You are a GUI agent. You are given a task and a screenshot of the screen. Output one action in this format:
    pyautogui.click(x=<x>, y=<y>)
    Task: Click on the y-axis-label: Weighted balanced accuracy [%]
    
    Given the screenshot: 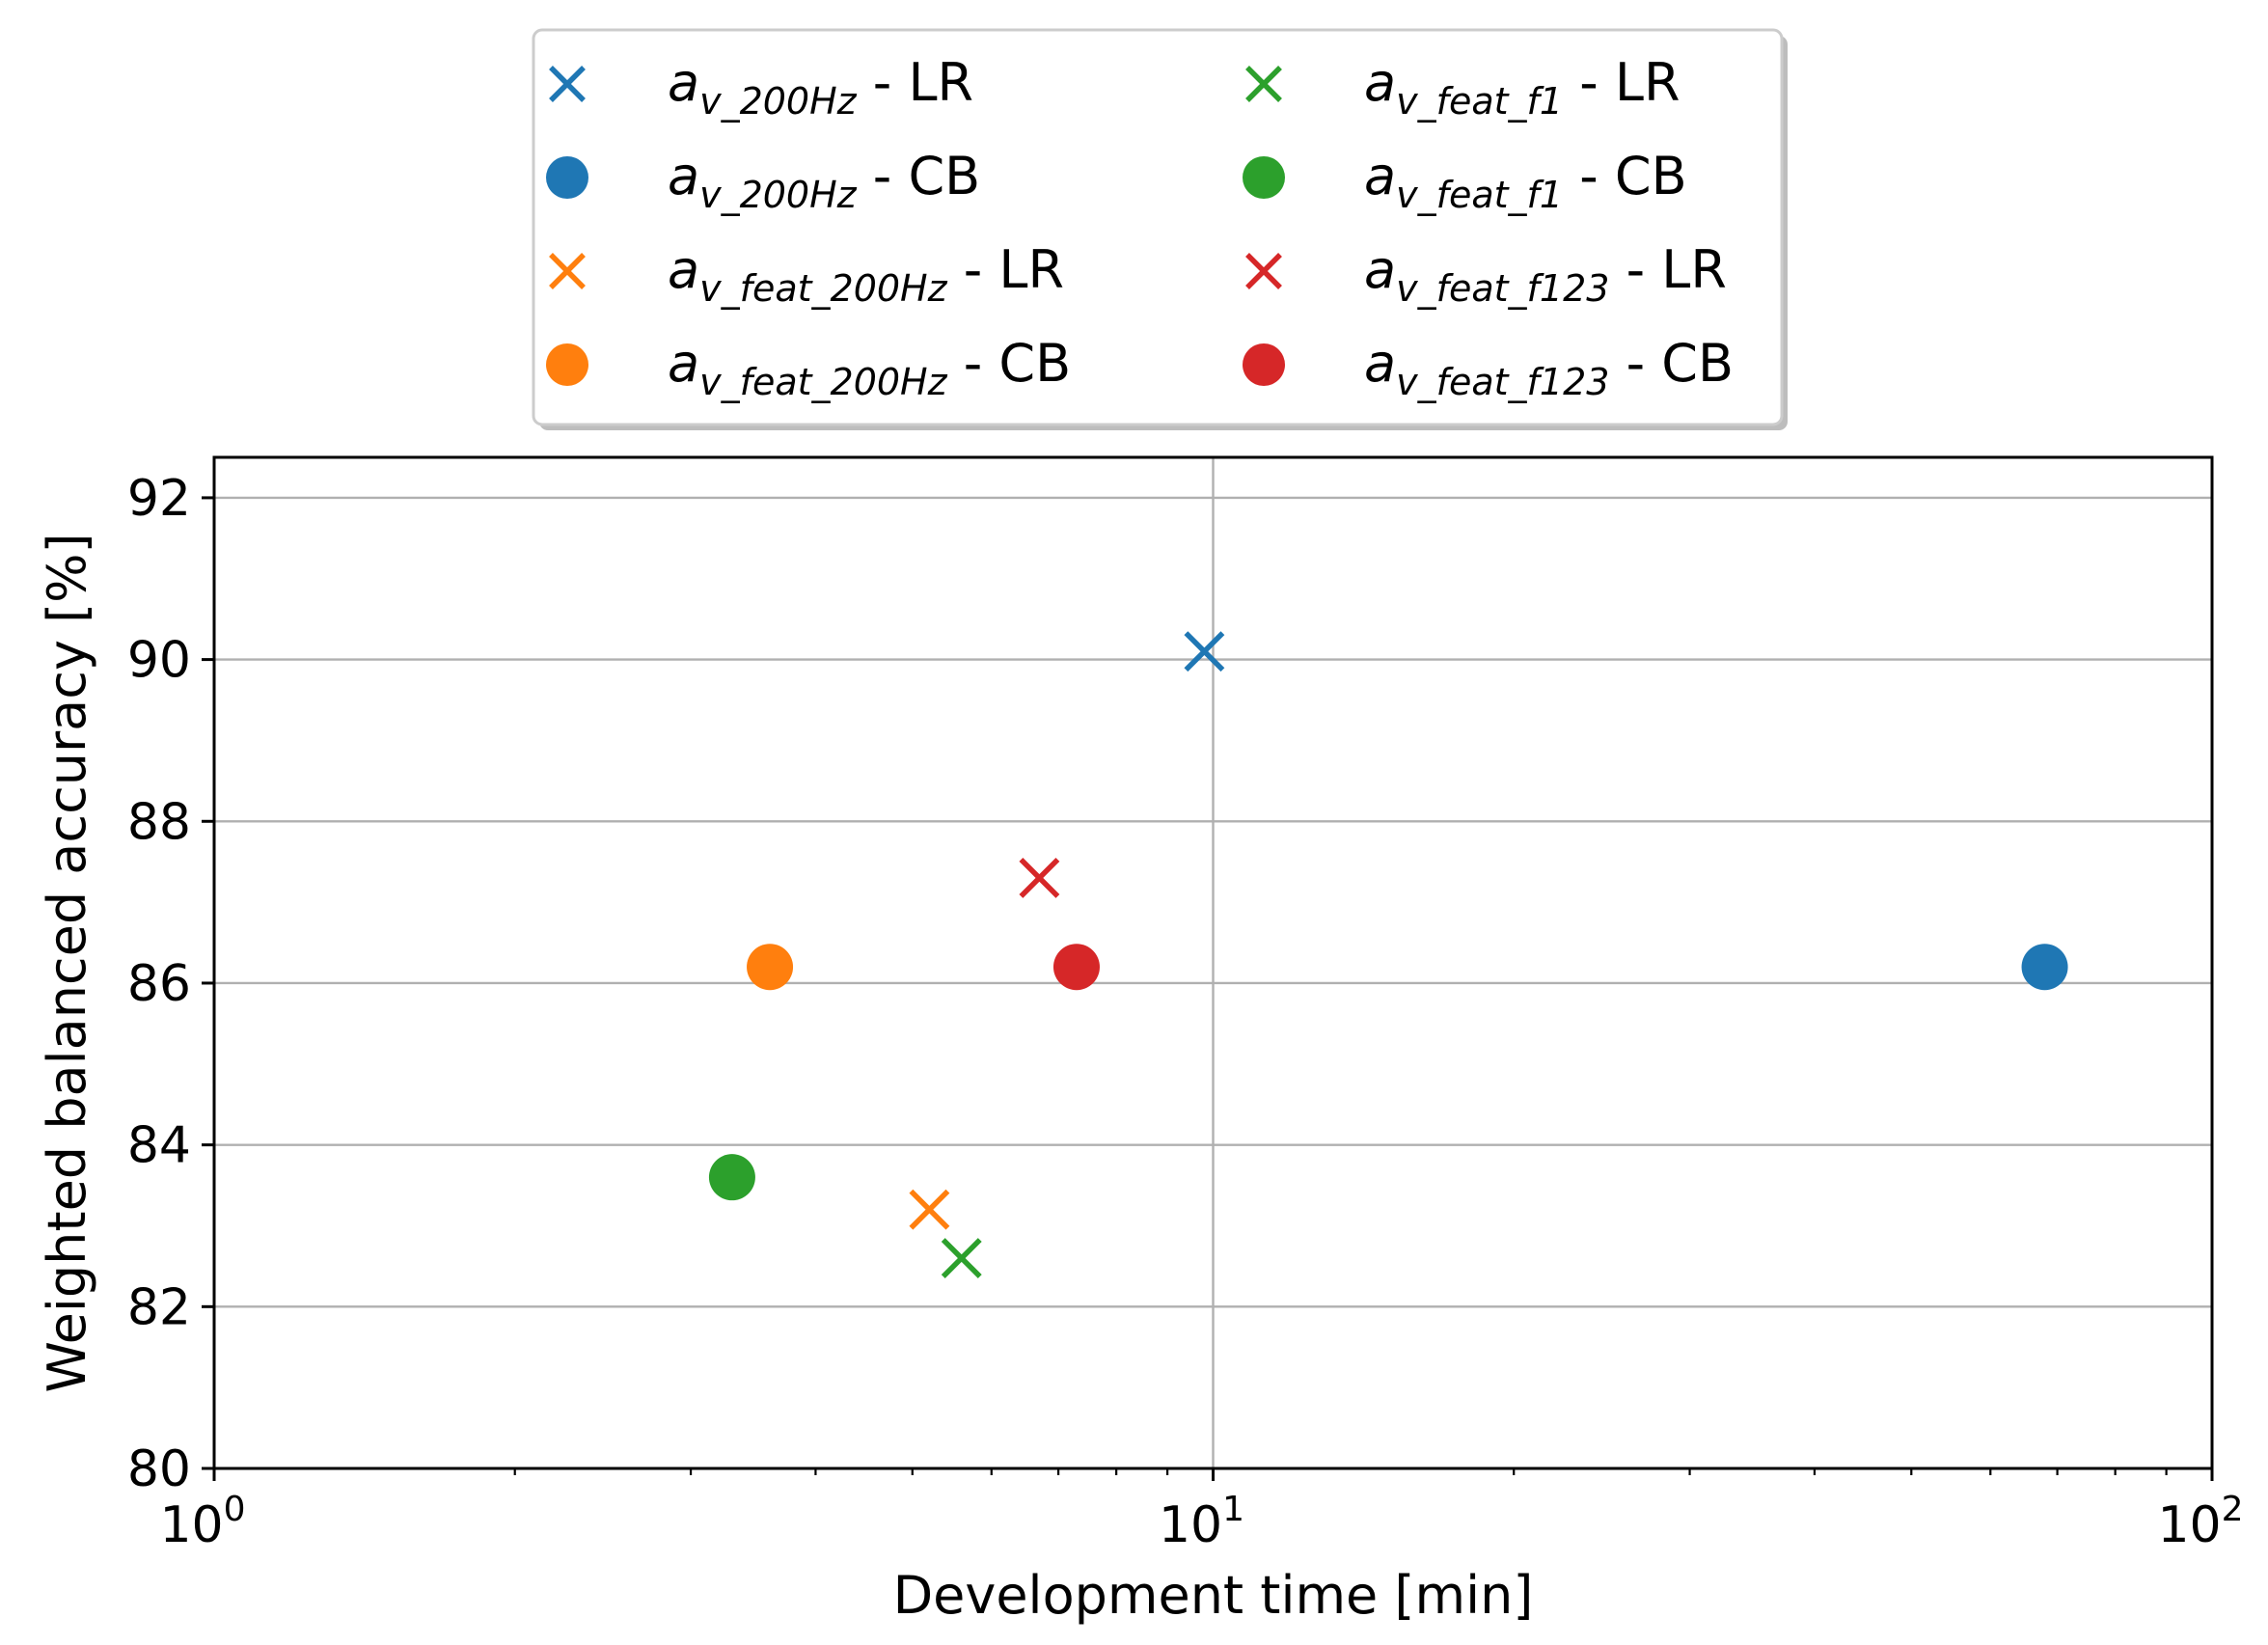 What is the action you would take?
    pyautogui.click(x=67, y=962)
    